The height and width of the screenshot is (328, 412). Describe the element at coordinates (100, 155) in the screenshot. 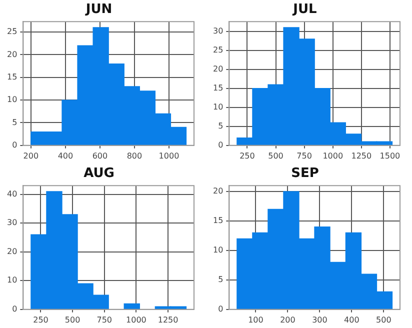

I see `x-tick-label: 600` at that location.